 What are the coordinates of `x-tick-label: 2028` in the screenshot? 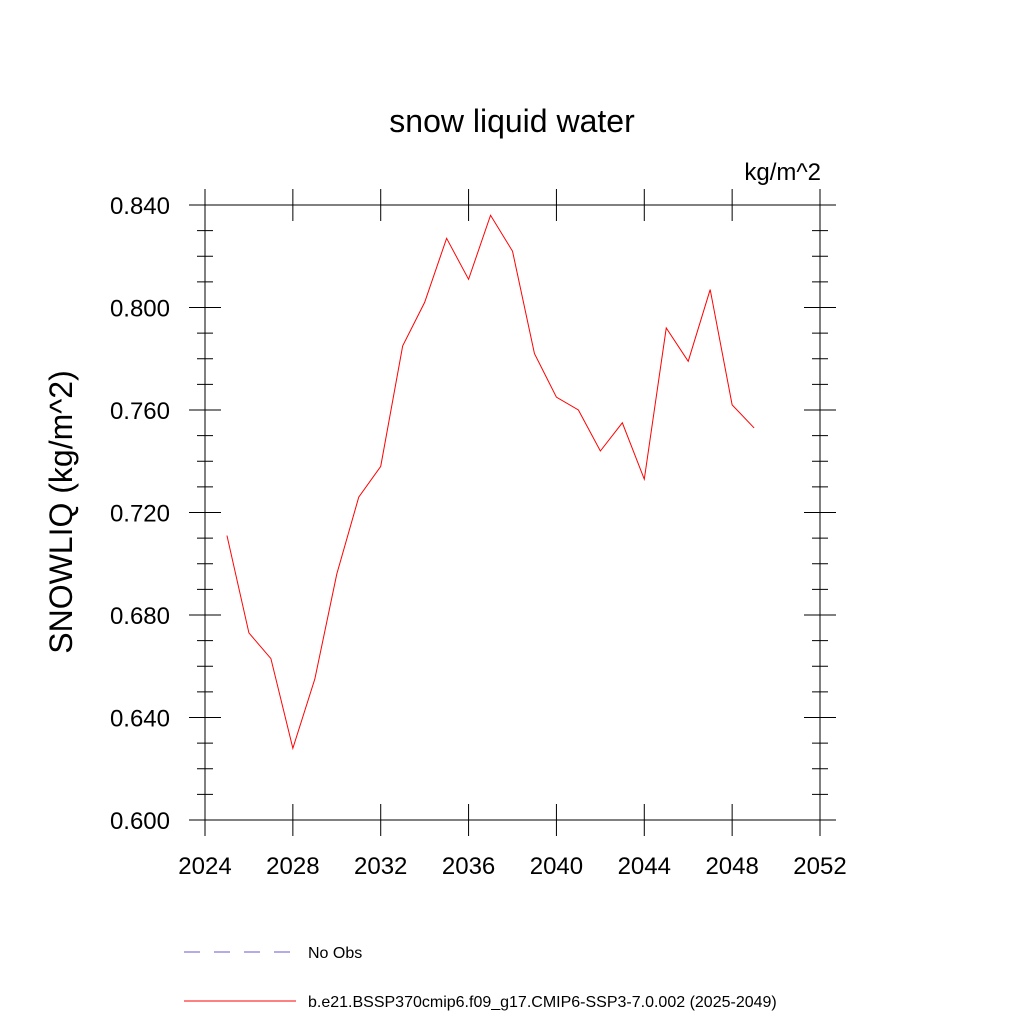 It's located at (292, 866).